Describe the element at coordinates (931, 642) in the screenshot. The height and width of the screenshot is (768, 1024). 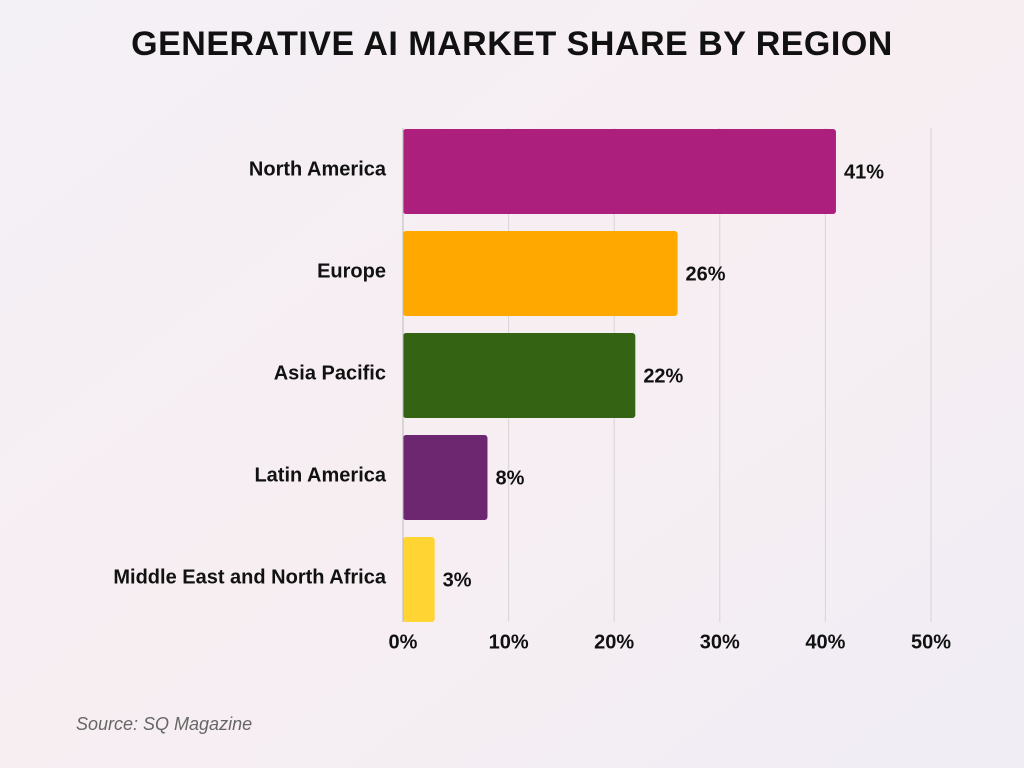
I see `x-tick-label: 50%` at that location.